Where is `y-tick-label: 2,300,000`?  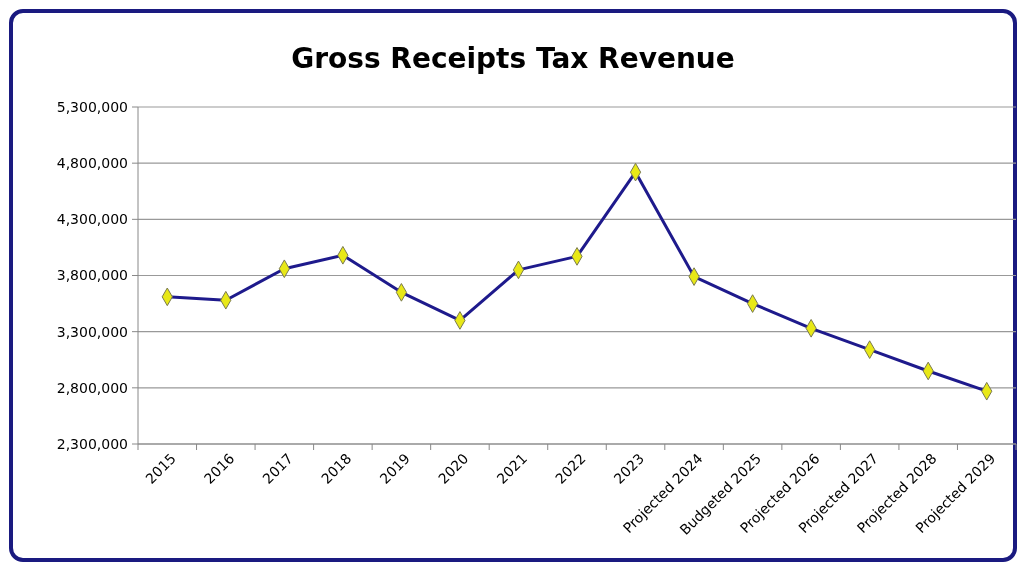 y-tick-label: 2,300,000 is located at coordinates (92, 443).